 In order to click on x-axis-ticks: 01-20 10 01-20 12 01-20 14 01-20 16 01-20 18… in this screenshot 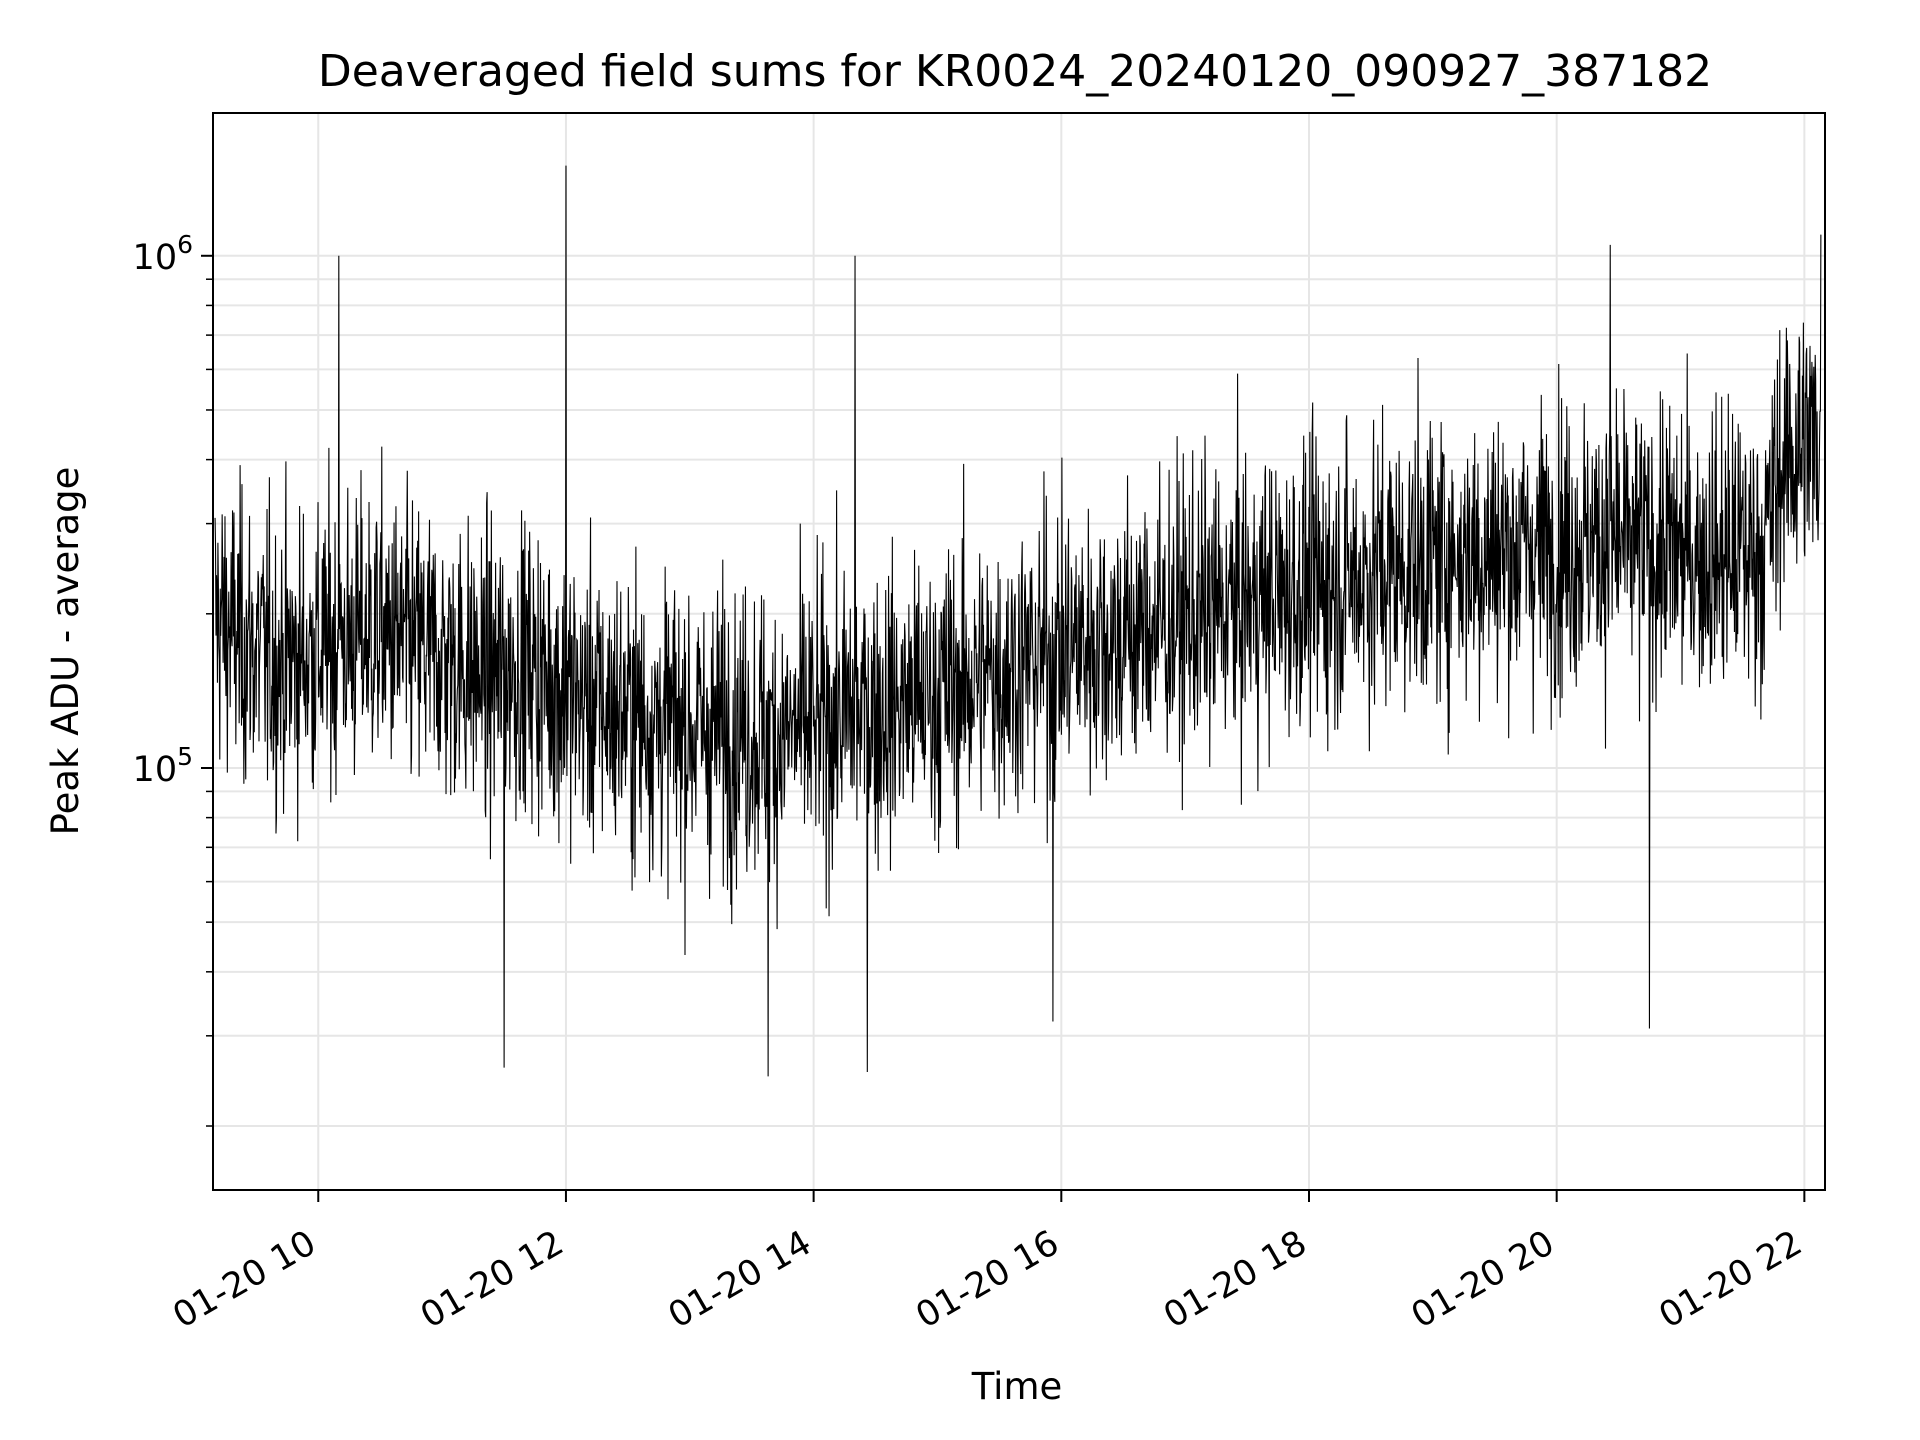, I will do `click(987, 1263)`.